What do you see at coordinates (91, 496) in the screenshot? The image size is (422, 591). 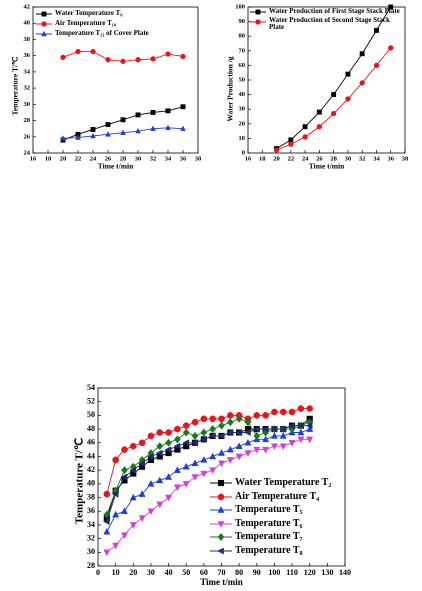 I see `y-tick-label: 38` at bounding box center [91, 496].